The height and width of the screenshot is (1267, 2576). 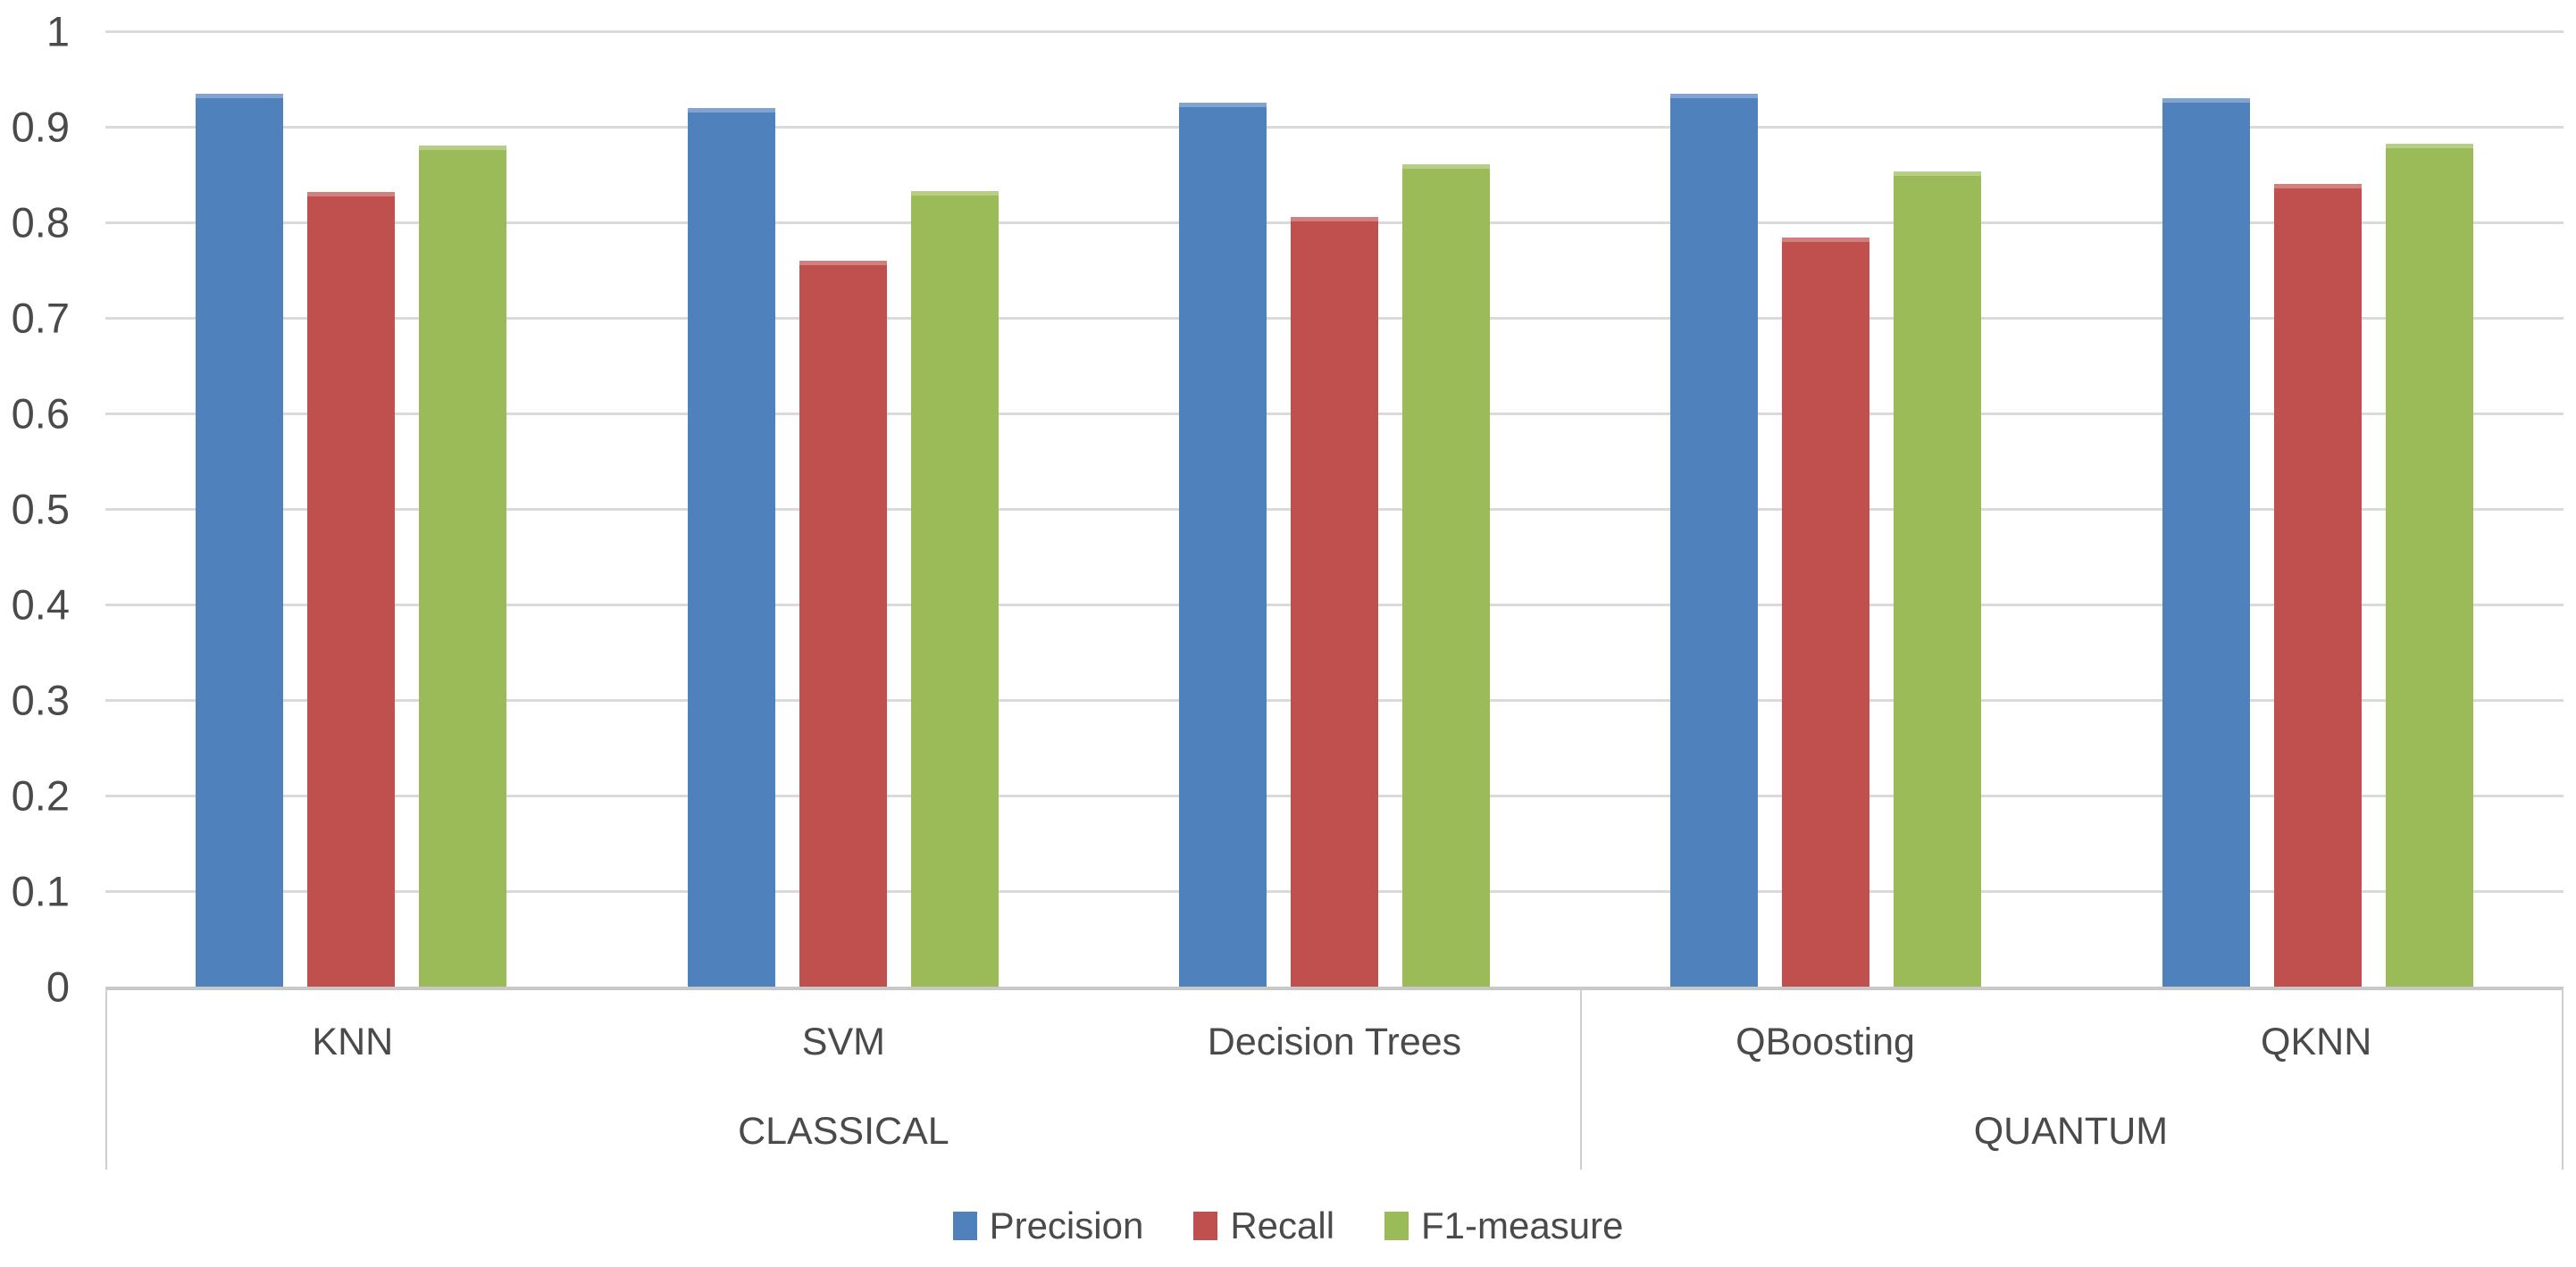 I want to click on bar-group-knn, so click(x=351, y=509).